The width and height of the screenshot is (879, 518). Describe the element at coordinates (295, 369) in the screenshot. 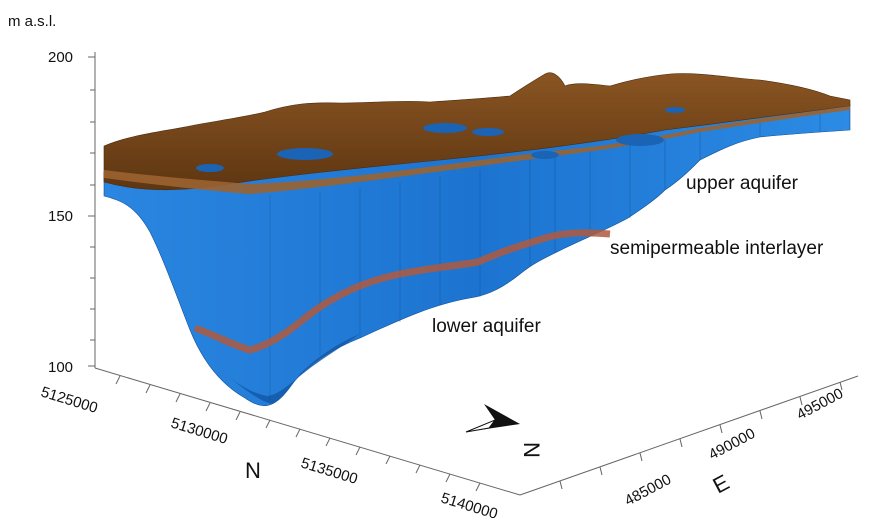

I see `lower-aquifer-dark-band` at that location.